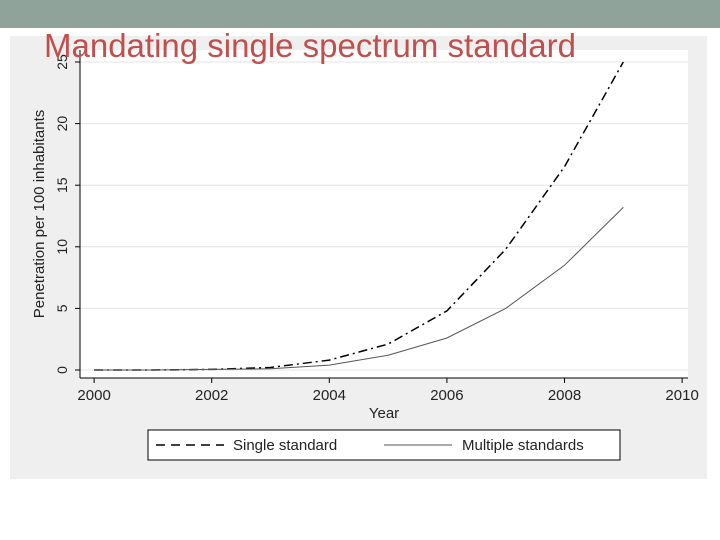 This screenshot has height=540, width=720. Describe the element at coordinates (384, 413) in the screenshot. I see `x-axis-label: Year` at that location.